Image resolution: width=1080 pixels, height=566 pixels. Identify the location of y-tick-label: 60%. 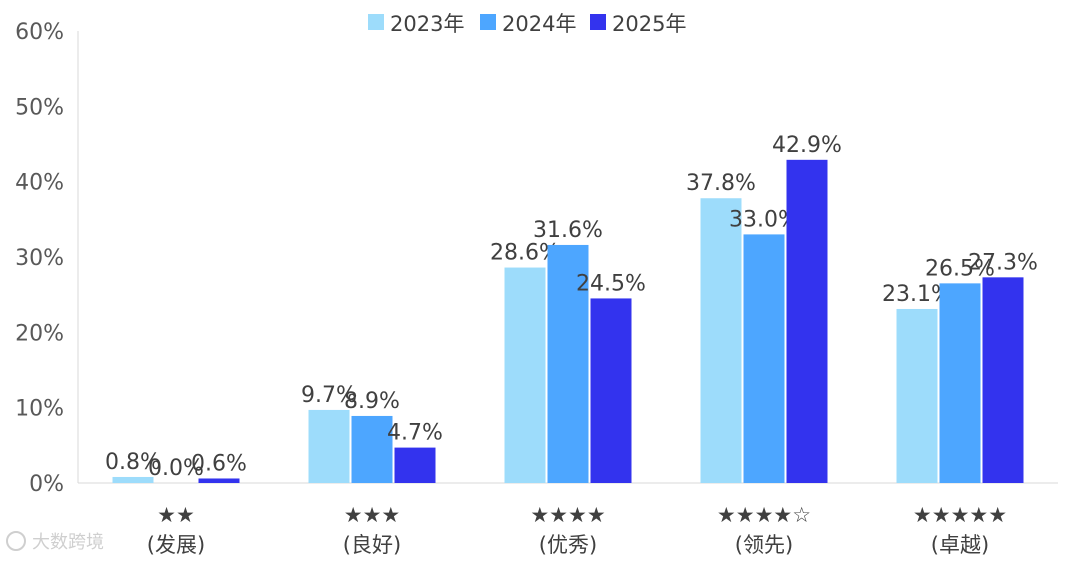
(39, 32).